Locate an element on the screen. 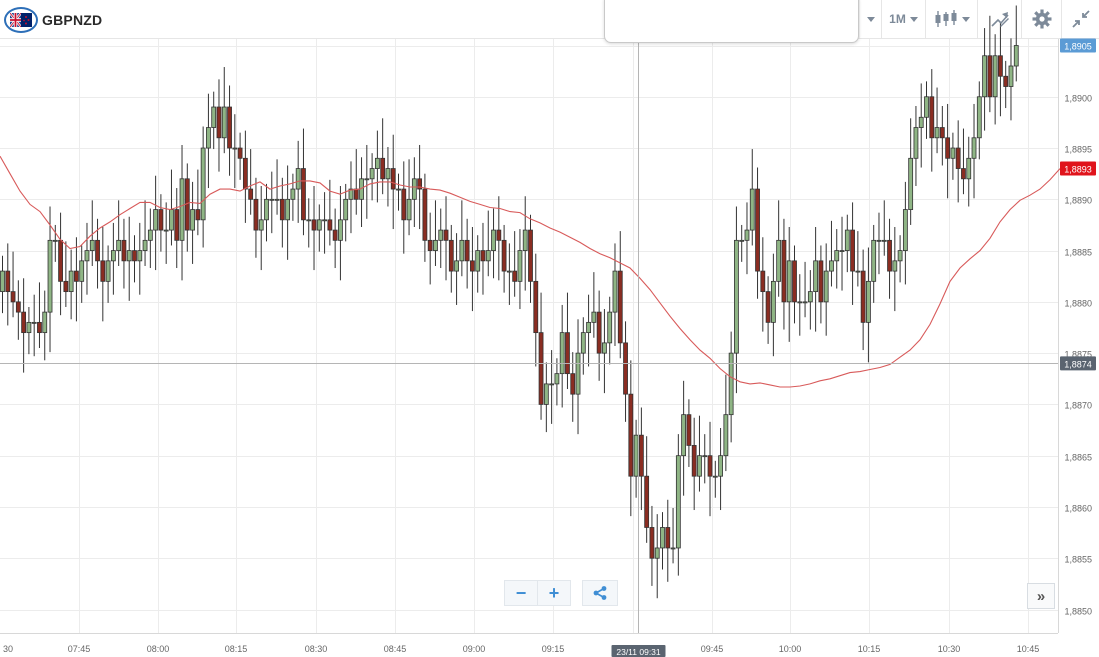  scroll-to-latest-button: » is located at coordinates (1041, 596).